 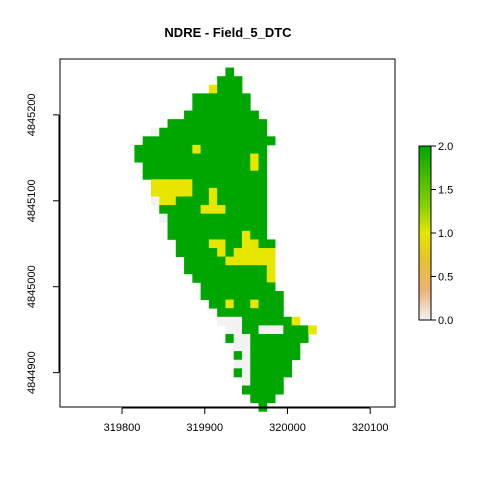 What do you see at coordinates (228, 32) in the screenshot?
I see `chart-title: NDRE - Field_5_DTC` at bounding box center [228, 32].